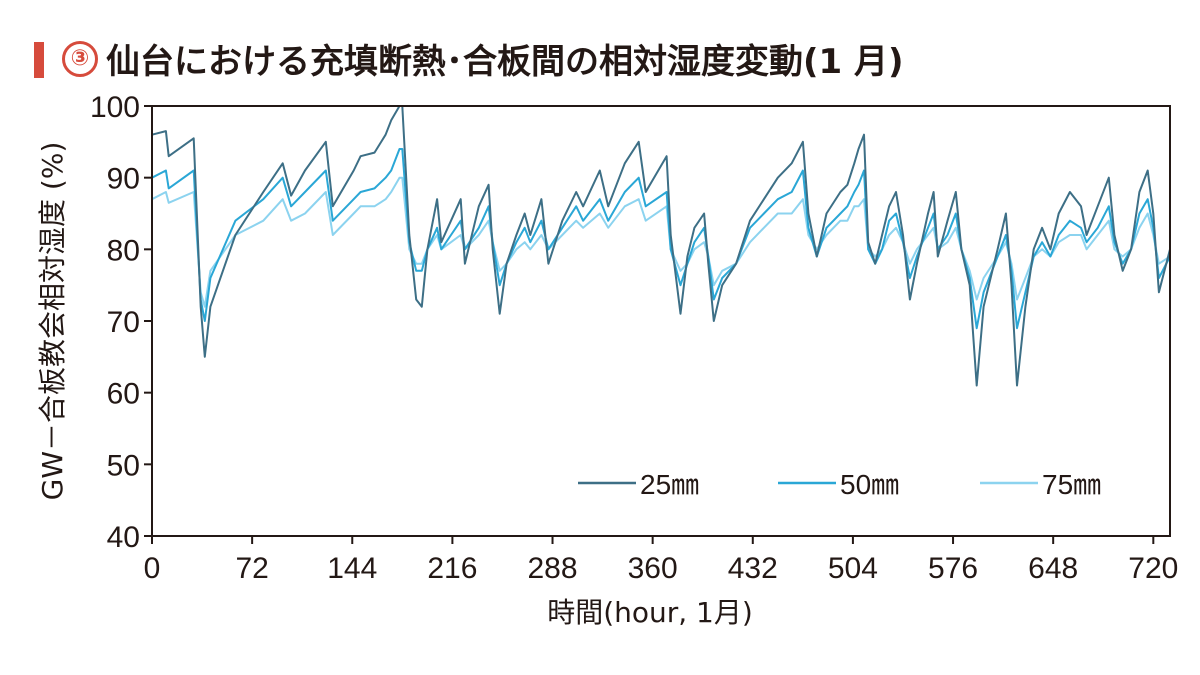  I want to click on legend: 25㎜ 50㎜ 75㎜, so click(839, 484).